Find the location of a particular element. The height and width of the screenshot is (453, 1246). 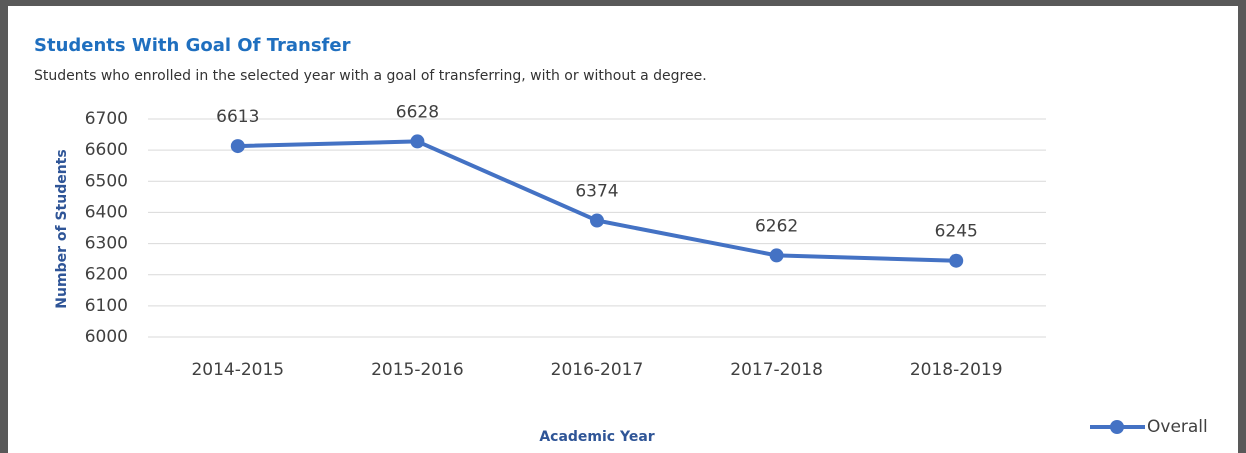

x-axis-title: Academic Year is located at coordinates (596, 437).